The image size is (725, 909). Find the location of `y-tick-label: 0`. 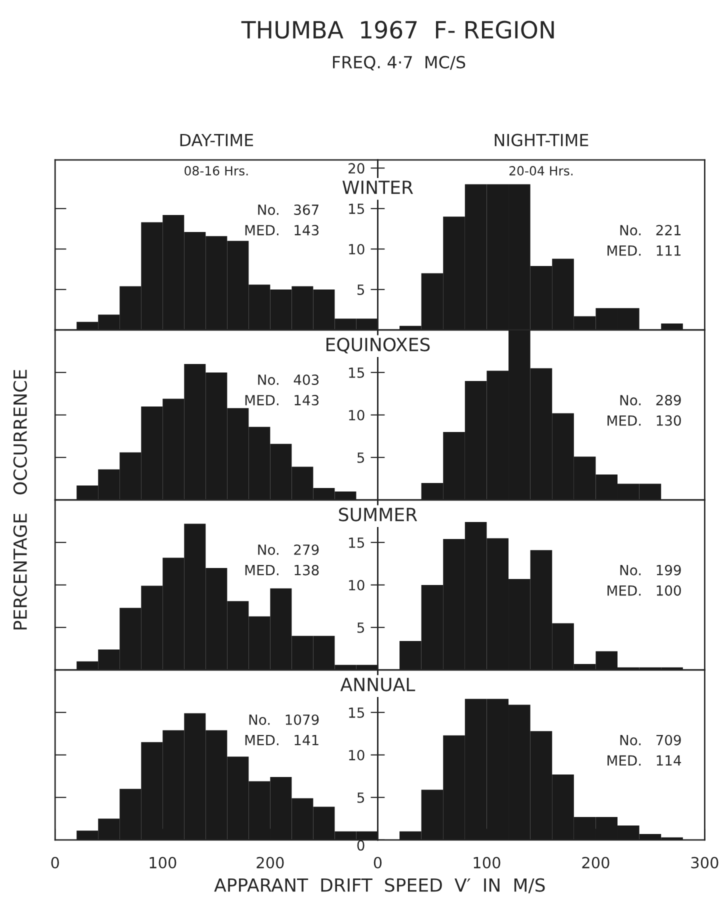

y-tick-label: 0 is located at coordinates (360, 845).